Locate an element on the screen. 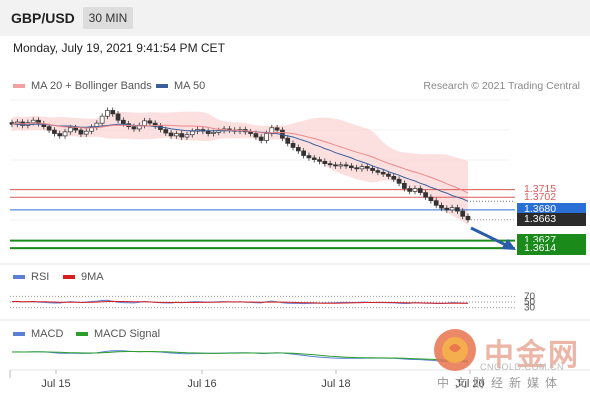  x-tick-label: Jul 18 is located at coordinates (335, 384).